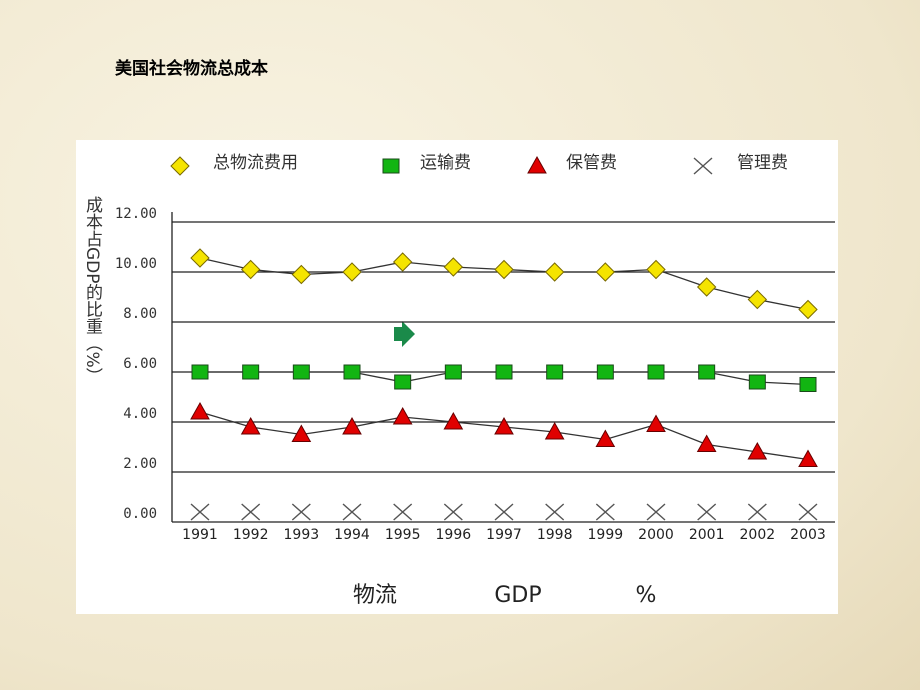  Describe the element at coordinates (808, 535) in the screenshot. I see `x-tick-label: 2003` at that location.